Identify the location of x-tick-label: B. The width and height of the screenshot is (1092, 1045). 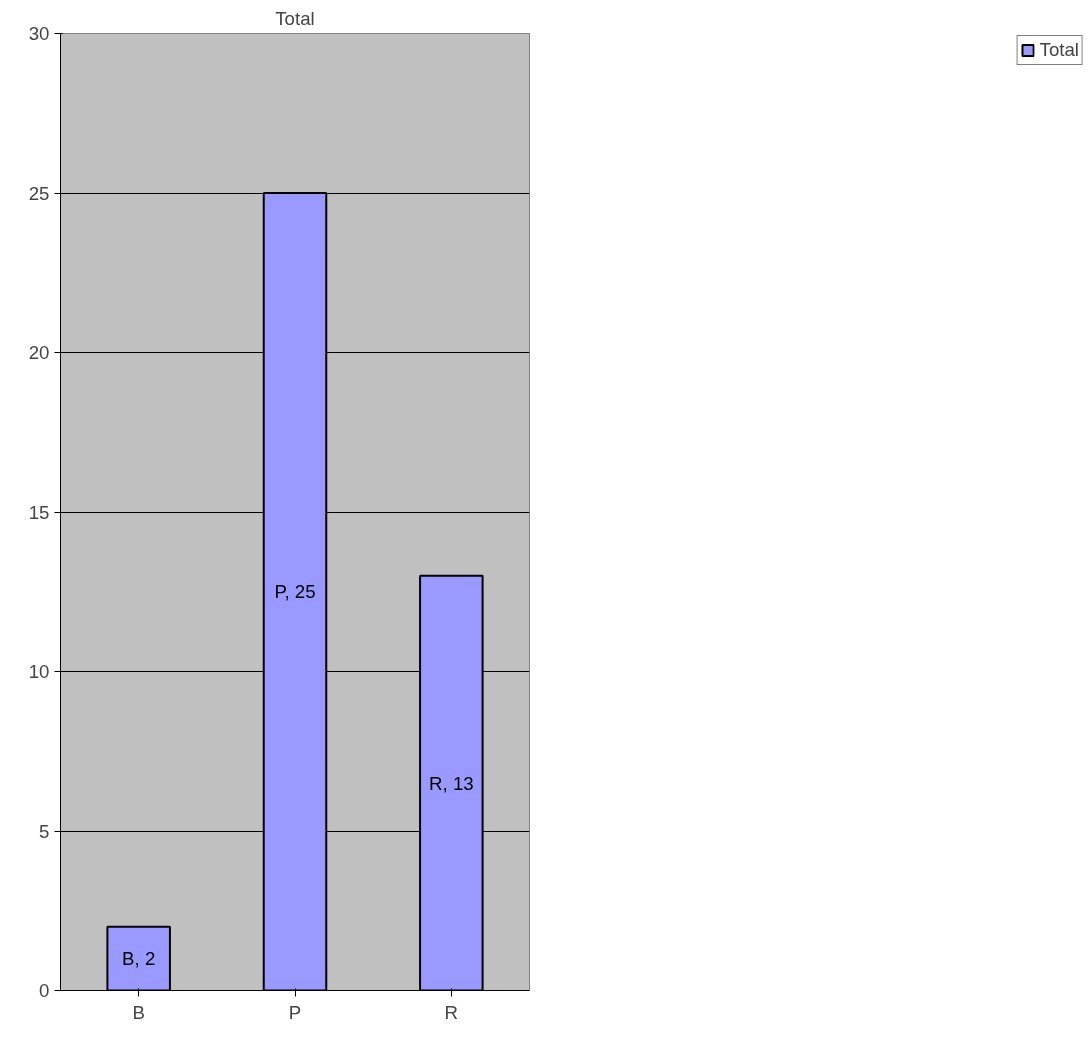
(138, 1012).